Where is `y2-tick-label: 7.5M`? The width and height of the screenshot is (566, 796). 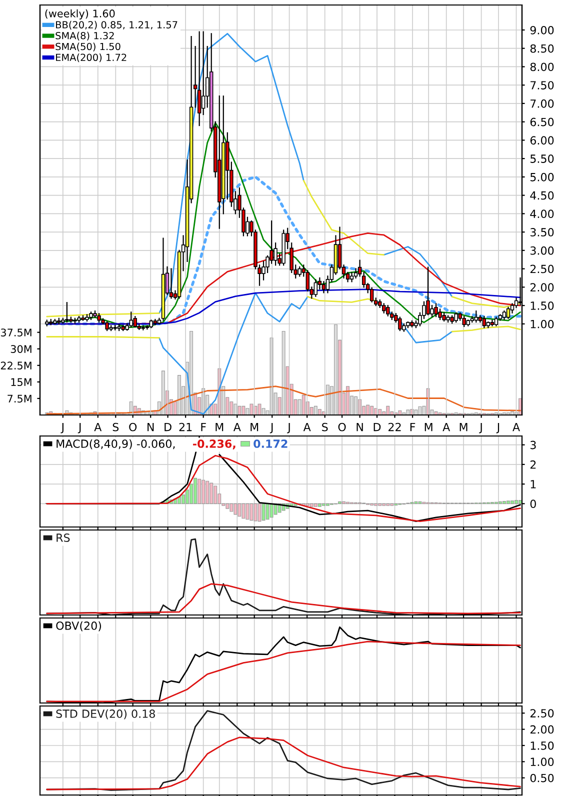
y2-tick-label: 7.5M is located at coordinates (20, 398).